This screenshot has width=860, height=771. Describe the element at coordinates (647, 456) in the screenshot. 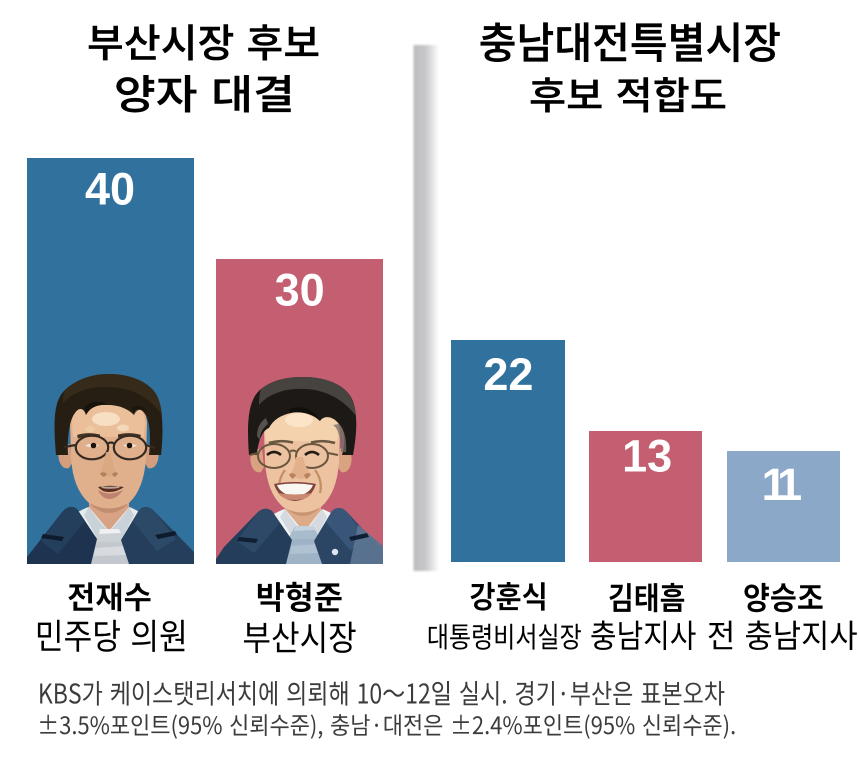

I see `svg-text: 13` at that location.